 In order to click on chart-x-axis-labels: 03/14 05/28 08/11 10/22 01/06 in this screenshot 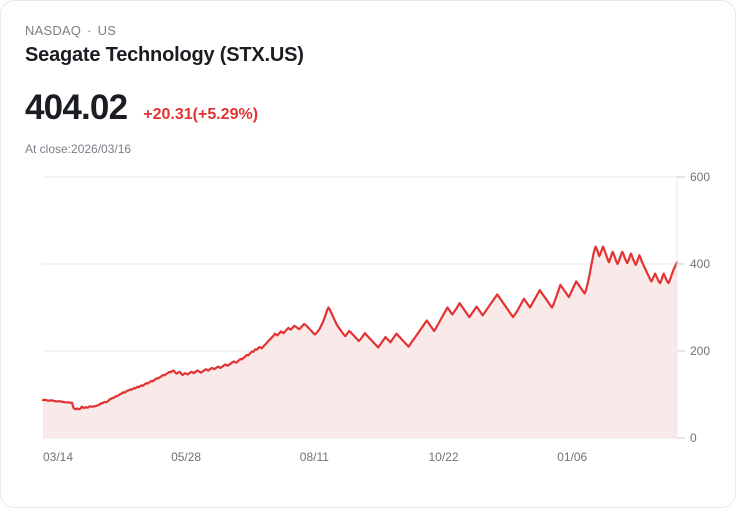, I will do `click(315, 457)`.